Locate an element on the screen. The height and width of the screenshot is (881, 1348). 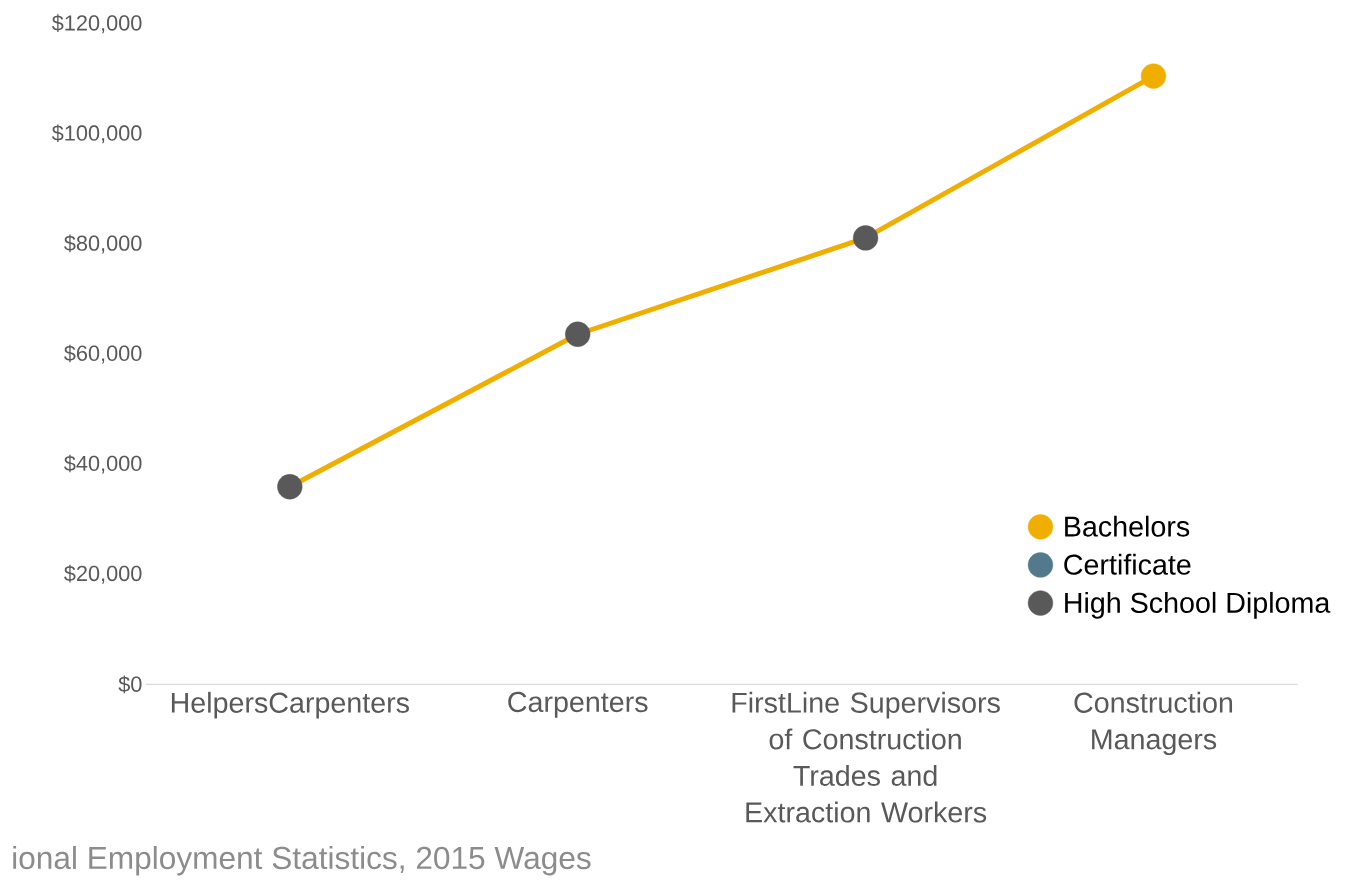
legend-label: High School Diploma is located at coordinates (1198, 605).